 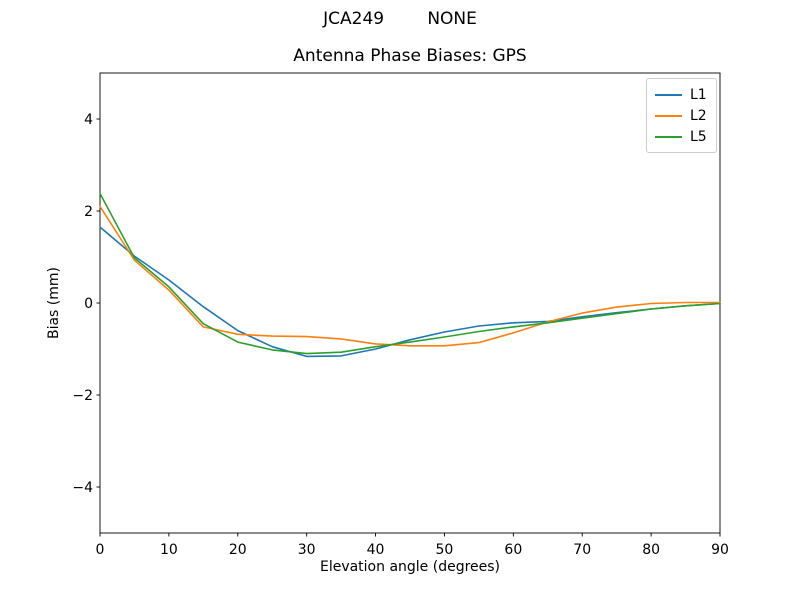 I want to click on legend-entry-L2: L2, so click(x=681, y=115).